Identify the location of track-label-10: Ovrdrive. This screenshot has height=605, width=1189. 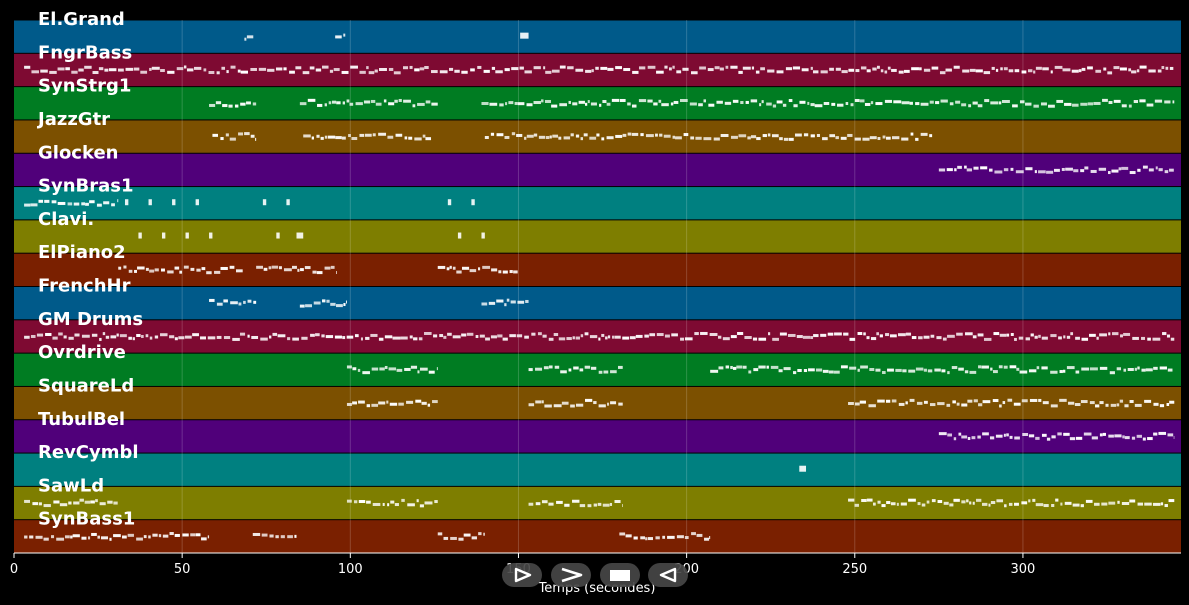
(82, 352).